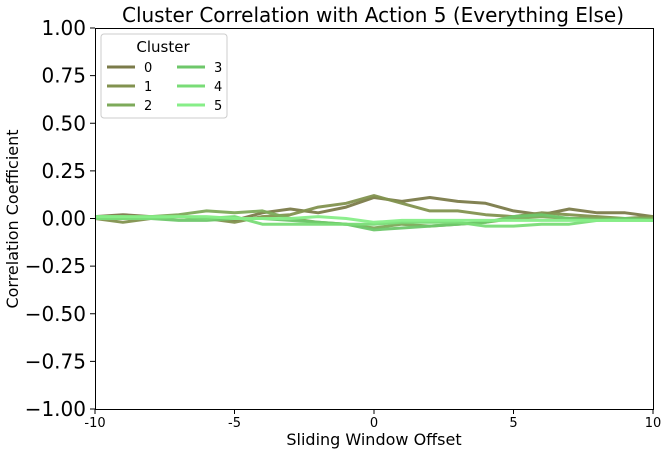  I want to click on legend-title: Cluster, so click(163, 47).